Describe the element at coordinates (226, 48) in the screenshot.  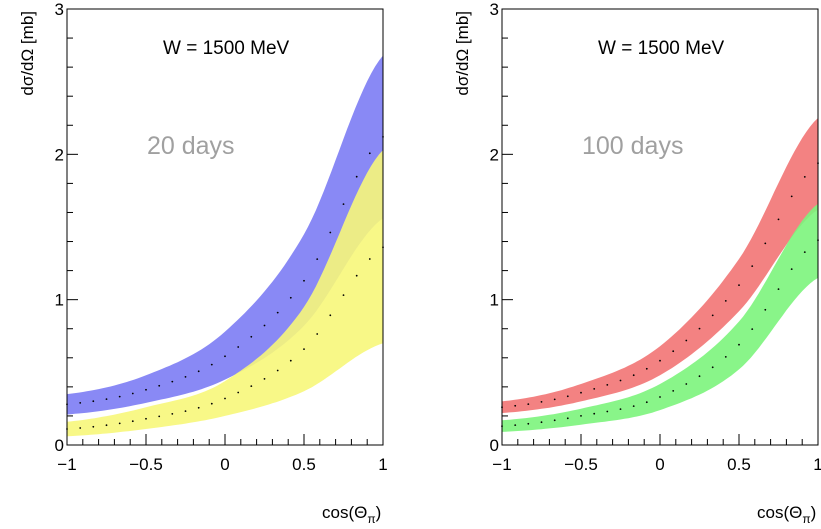
I see `panel-title-left: W = 1500 MeV` at that location.